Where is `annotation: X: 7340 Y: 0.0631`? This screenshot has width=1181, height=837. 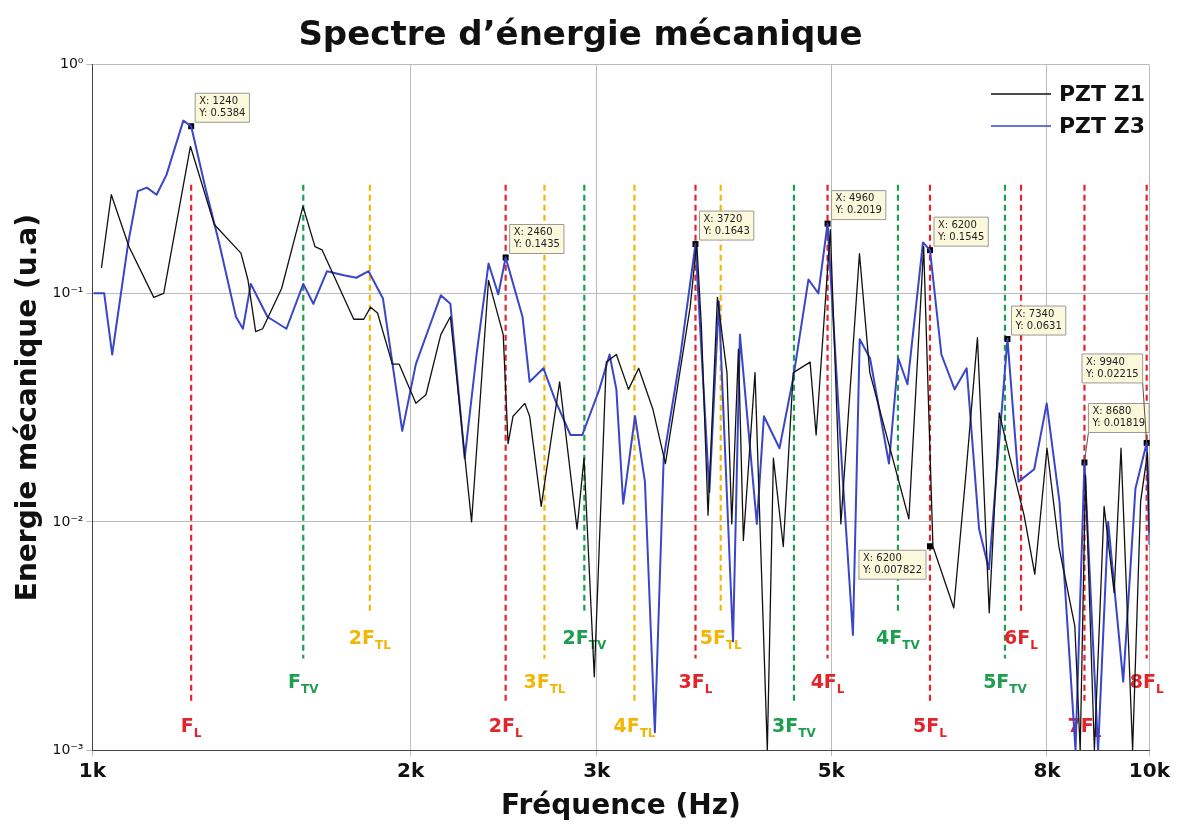
annotation: X: 7340 Y: 0.0631 is located at coordinates (1038, 319).